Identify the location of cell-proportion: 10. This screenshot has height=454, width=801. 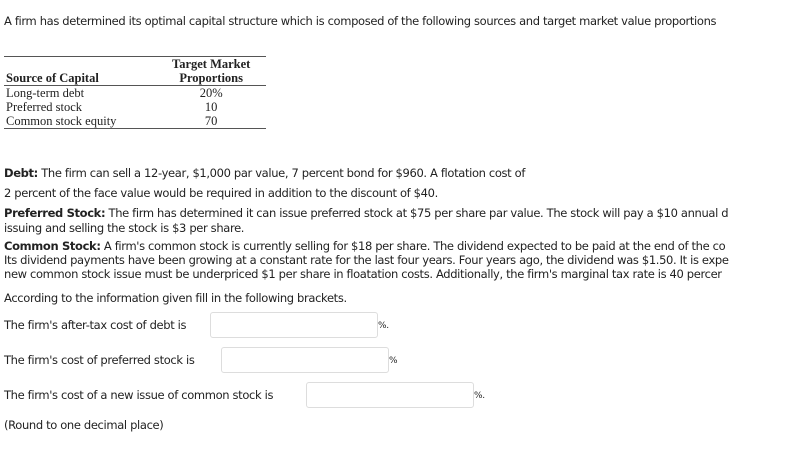
(211, 107).